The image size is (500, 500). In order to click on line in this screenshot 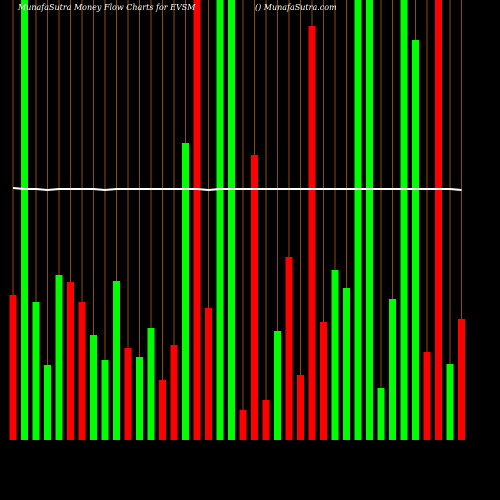, I will do `click(237, 189)`.